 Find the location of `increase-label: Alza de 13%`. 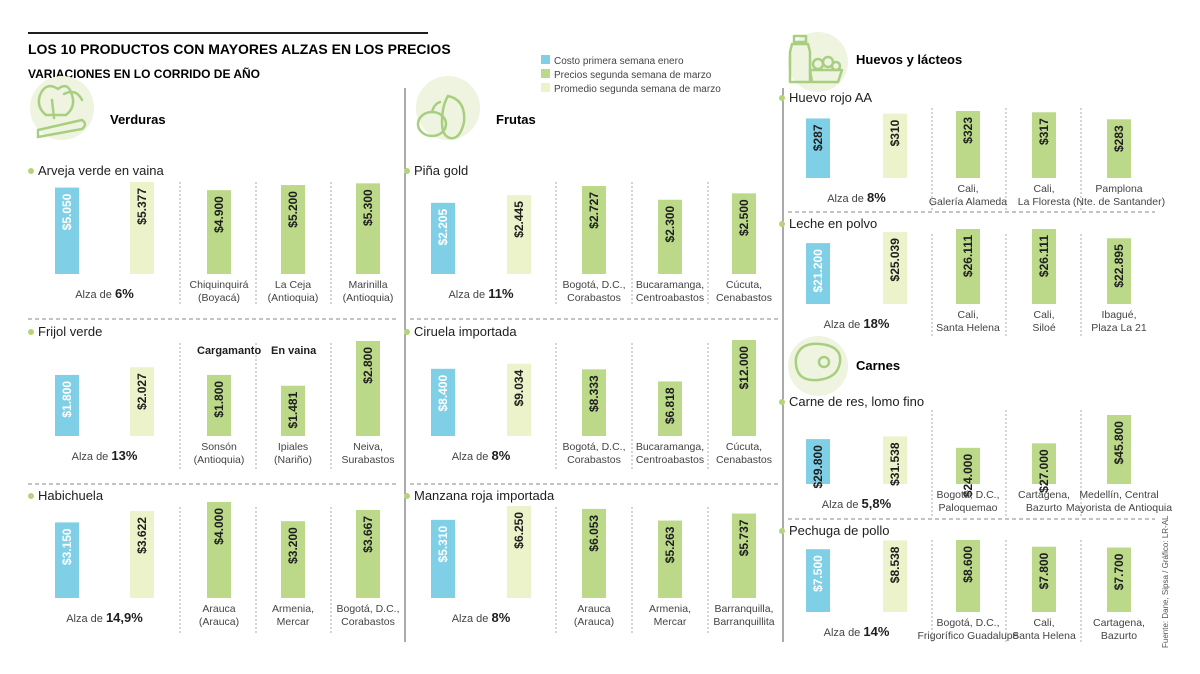

increase-label: Alza de 13% is located at coordinates (105, 455).